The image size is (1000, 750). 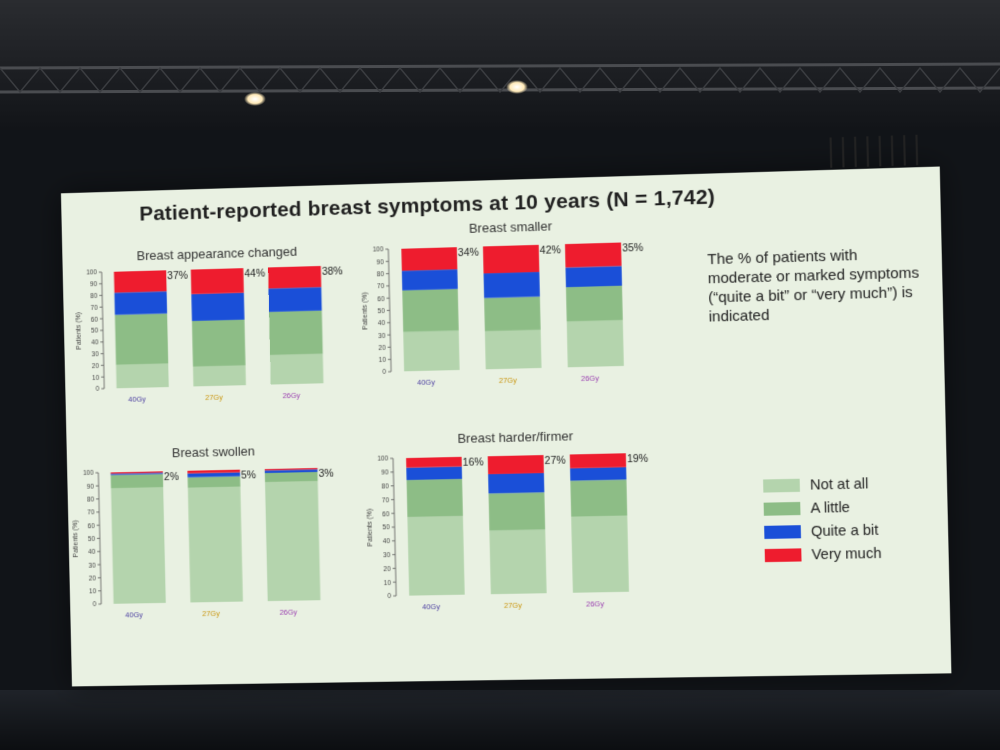 I want to click on data-label: 16%, so click(x=473, y=463).